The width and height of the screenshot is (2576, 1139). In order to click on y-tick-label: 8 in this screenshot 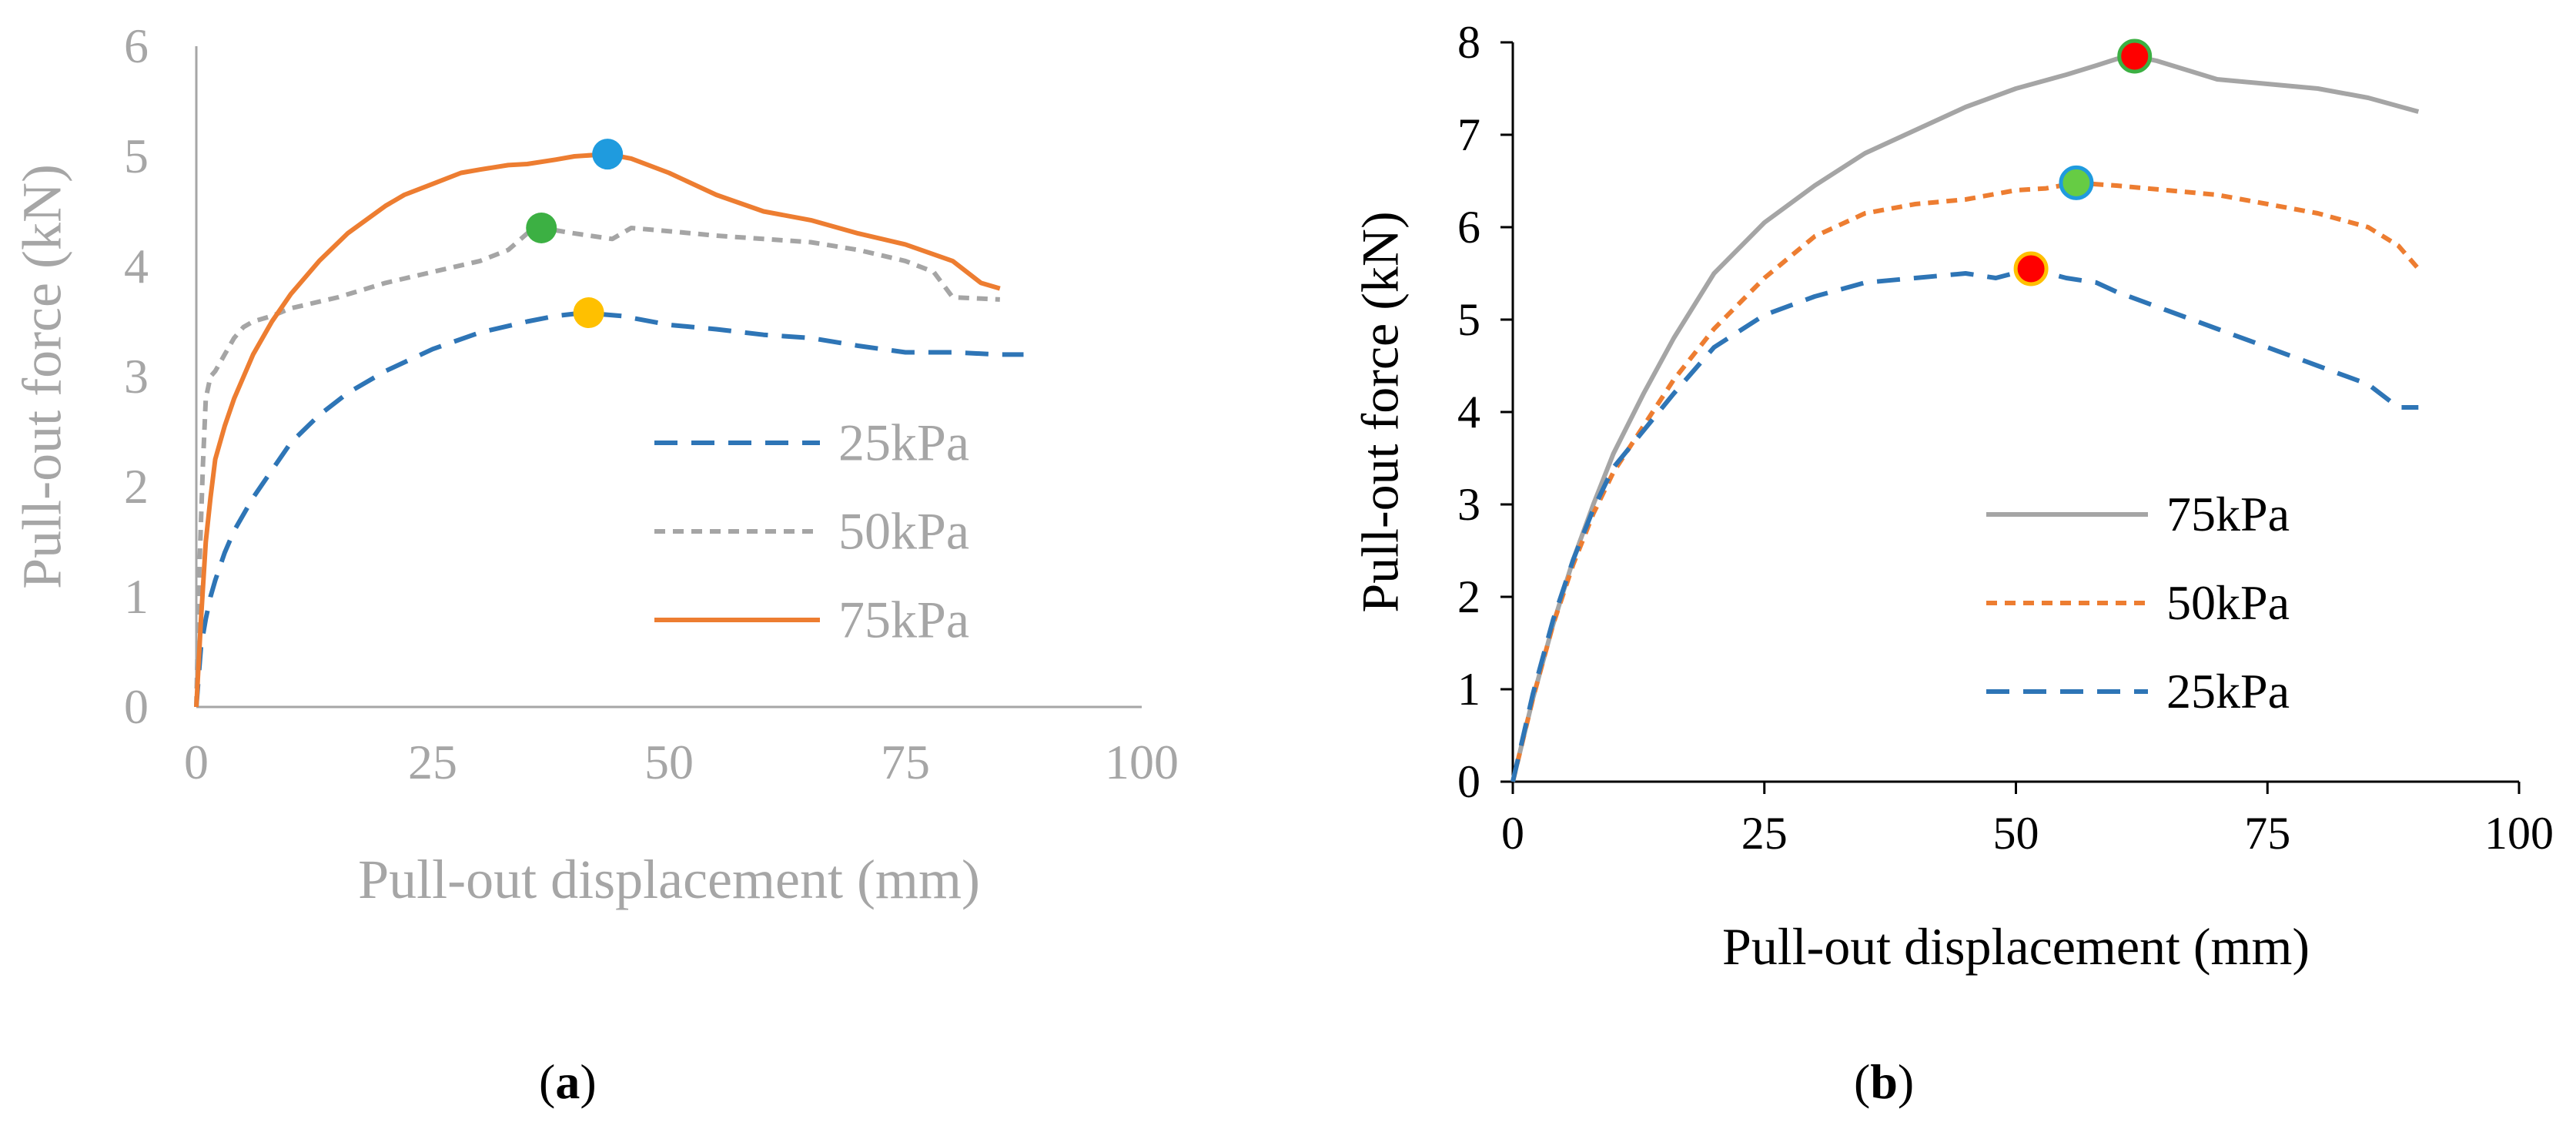, I will do `click(1469, 42)`.